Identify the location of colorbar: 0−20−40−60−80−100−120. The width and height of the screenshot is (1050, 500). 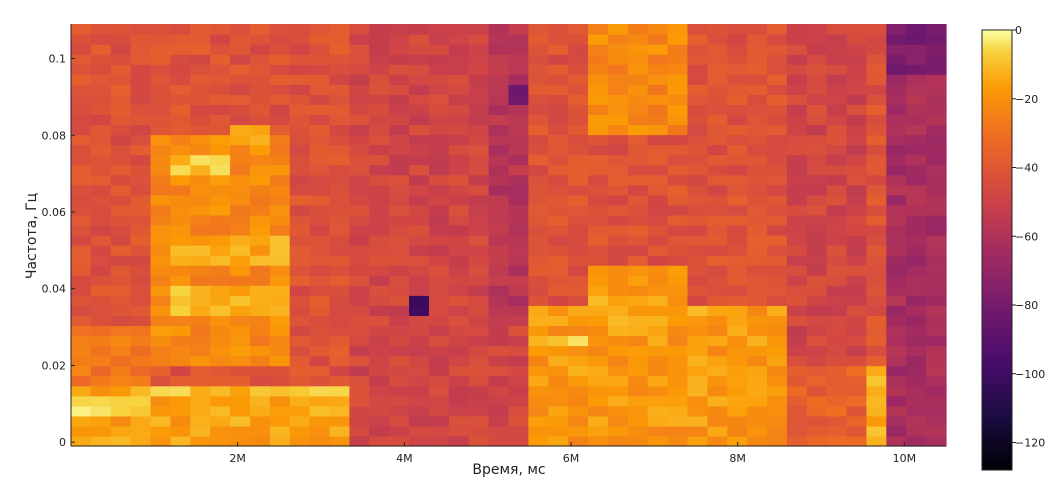
(1013, 247).